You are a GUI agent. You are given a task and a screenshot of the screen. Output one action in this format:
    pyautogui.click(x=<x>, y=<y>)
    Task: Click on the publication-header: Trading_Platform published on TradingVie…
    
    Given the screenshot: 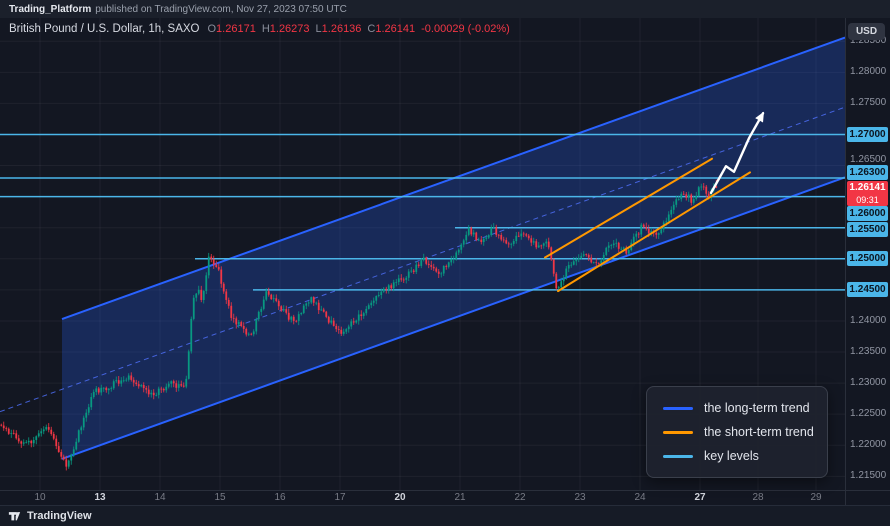 What is the action you would take?
    pyautogui.click(x=445, y=9)
    